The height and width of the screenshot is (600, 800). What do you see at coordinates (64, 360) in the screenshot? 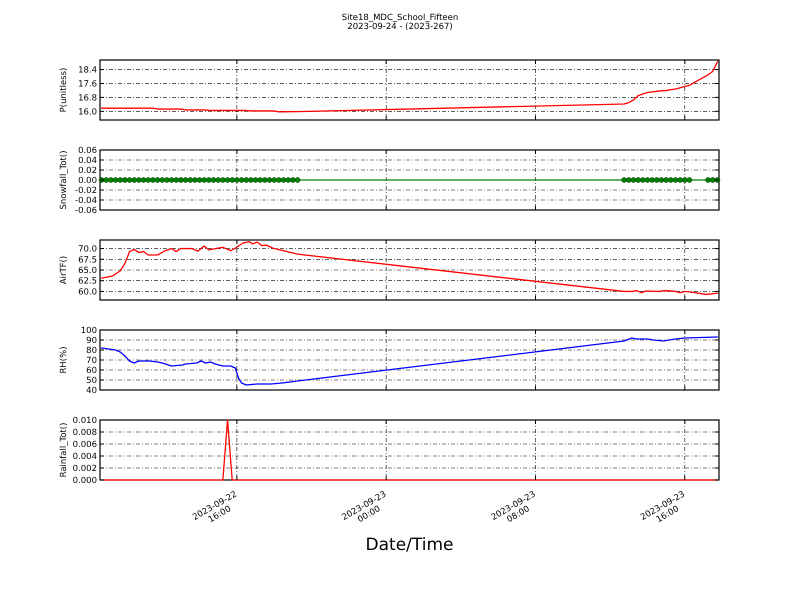
I see `y-axis-title: RH(%)` at bounding box center [64, 360].